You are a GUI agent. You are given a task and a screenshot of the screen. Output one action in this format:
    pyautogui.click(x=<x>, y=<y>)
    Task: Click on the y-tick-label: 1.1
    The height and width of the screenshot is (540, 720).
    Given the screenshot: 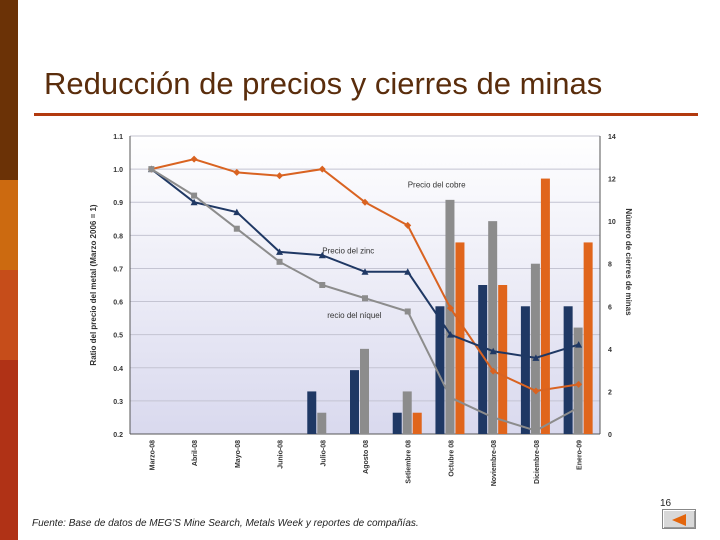 What is the action you would take?
    pyautogui.click(x=118, y=137)
    